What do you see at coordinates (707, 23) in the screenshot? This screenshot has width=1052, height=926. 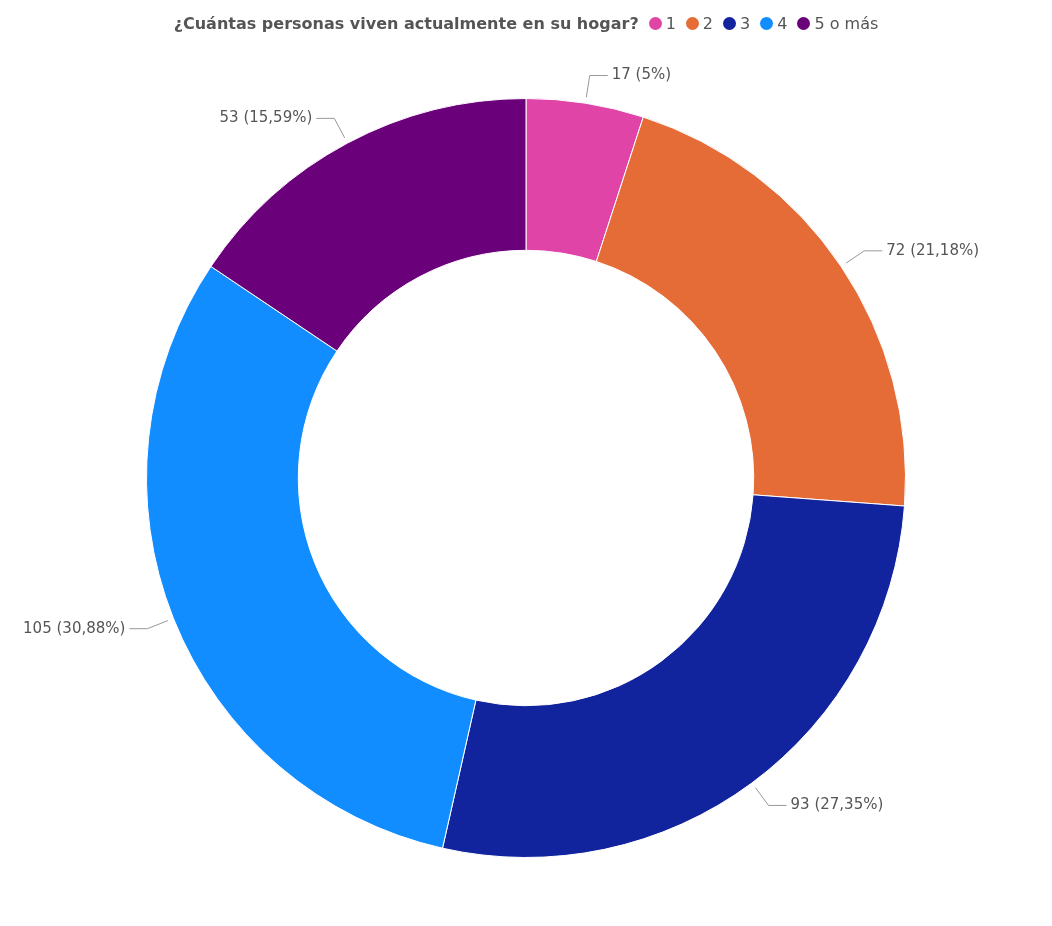 I see `legend-label: 2` at bounding box center [707, 23].